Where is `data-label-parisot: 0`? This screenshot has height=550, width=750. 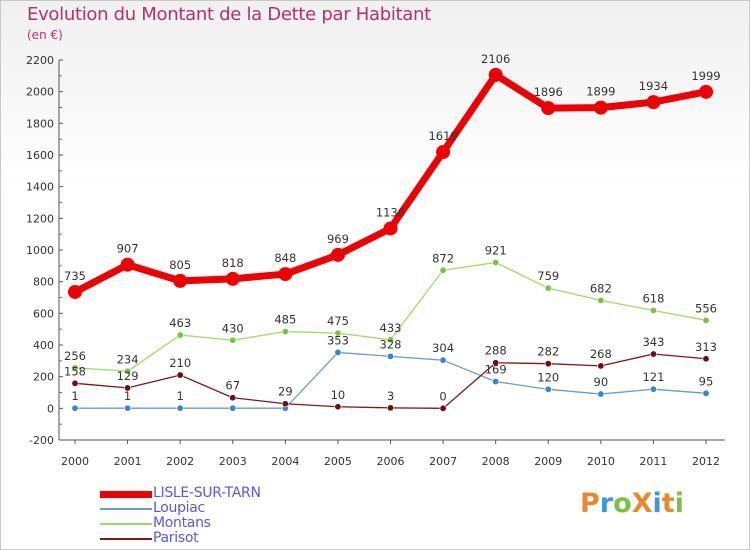 data-label-parisot: 0 is located at coordinates (442, 396).